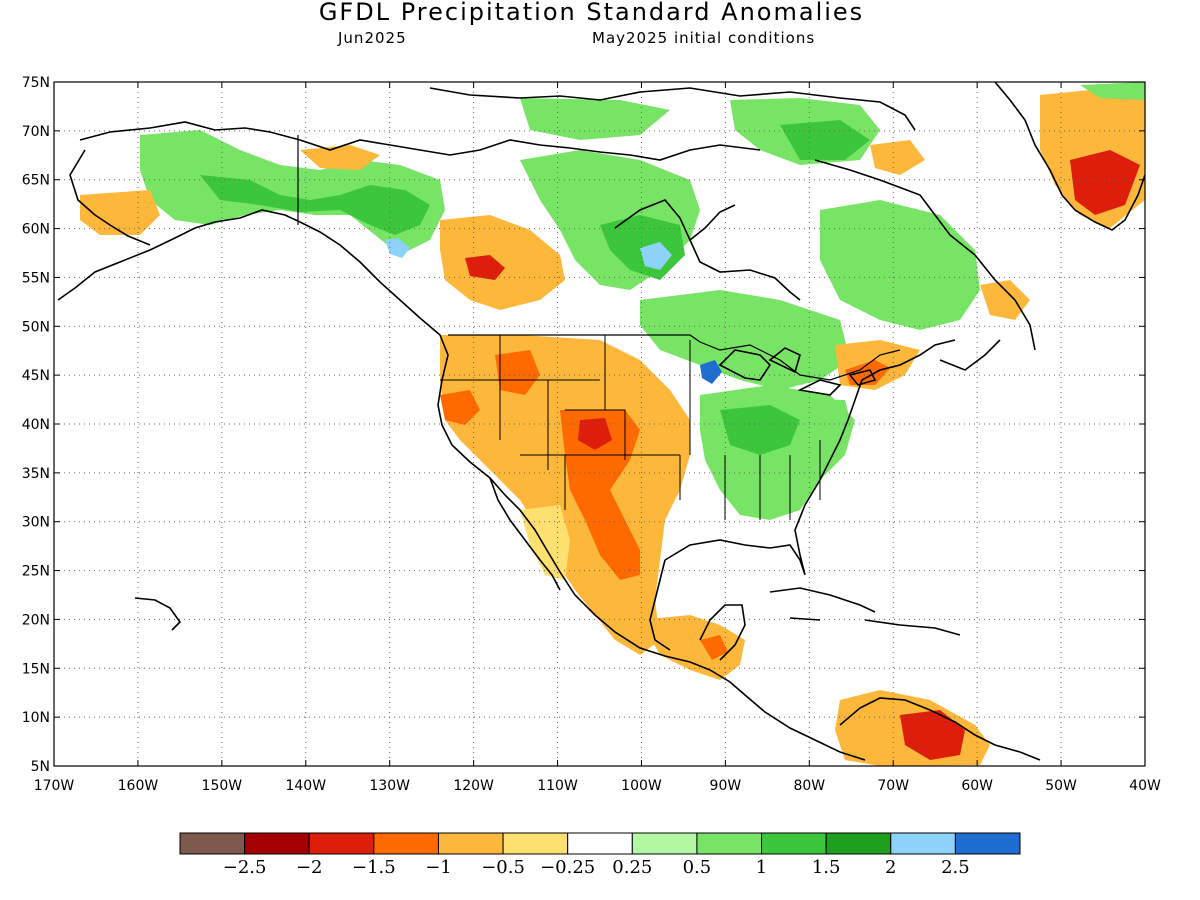 The width and height of the screenshot is (1200, 900). Describe the element at coordinates (222, 786) in the screenshot. I see `lon-tick-label: 150W` at that location.